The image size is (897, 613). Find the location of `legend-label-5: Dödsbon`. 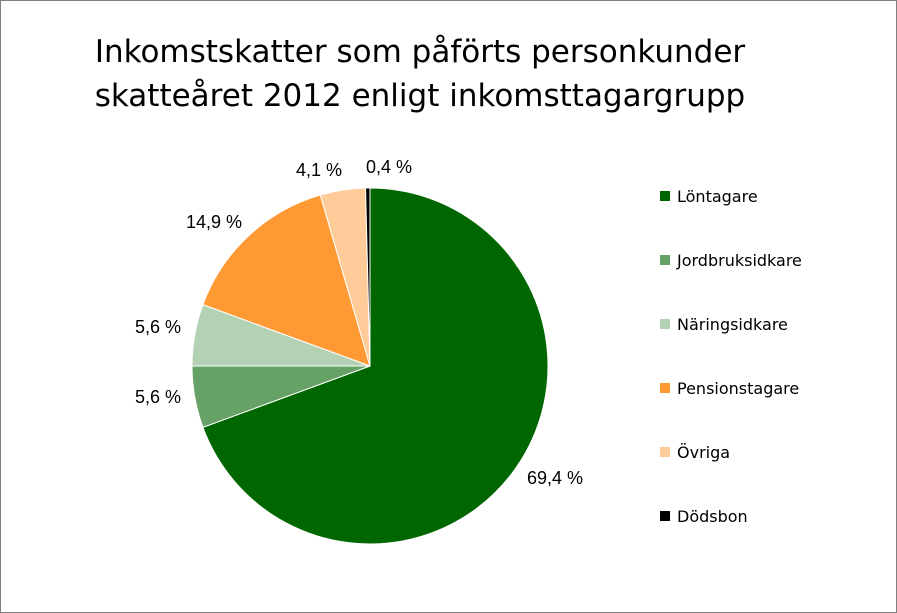

legend-label-5: Dödsbon is located at coordinates (712, 516).